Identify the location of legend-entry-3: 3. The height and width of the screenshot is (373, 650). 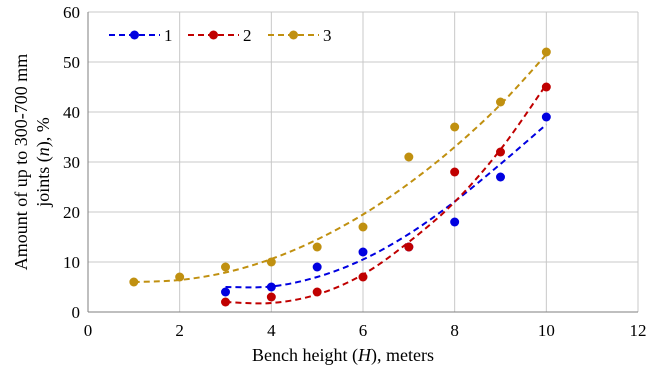
(300, 35).